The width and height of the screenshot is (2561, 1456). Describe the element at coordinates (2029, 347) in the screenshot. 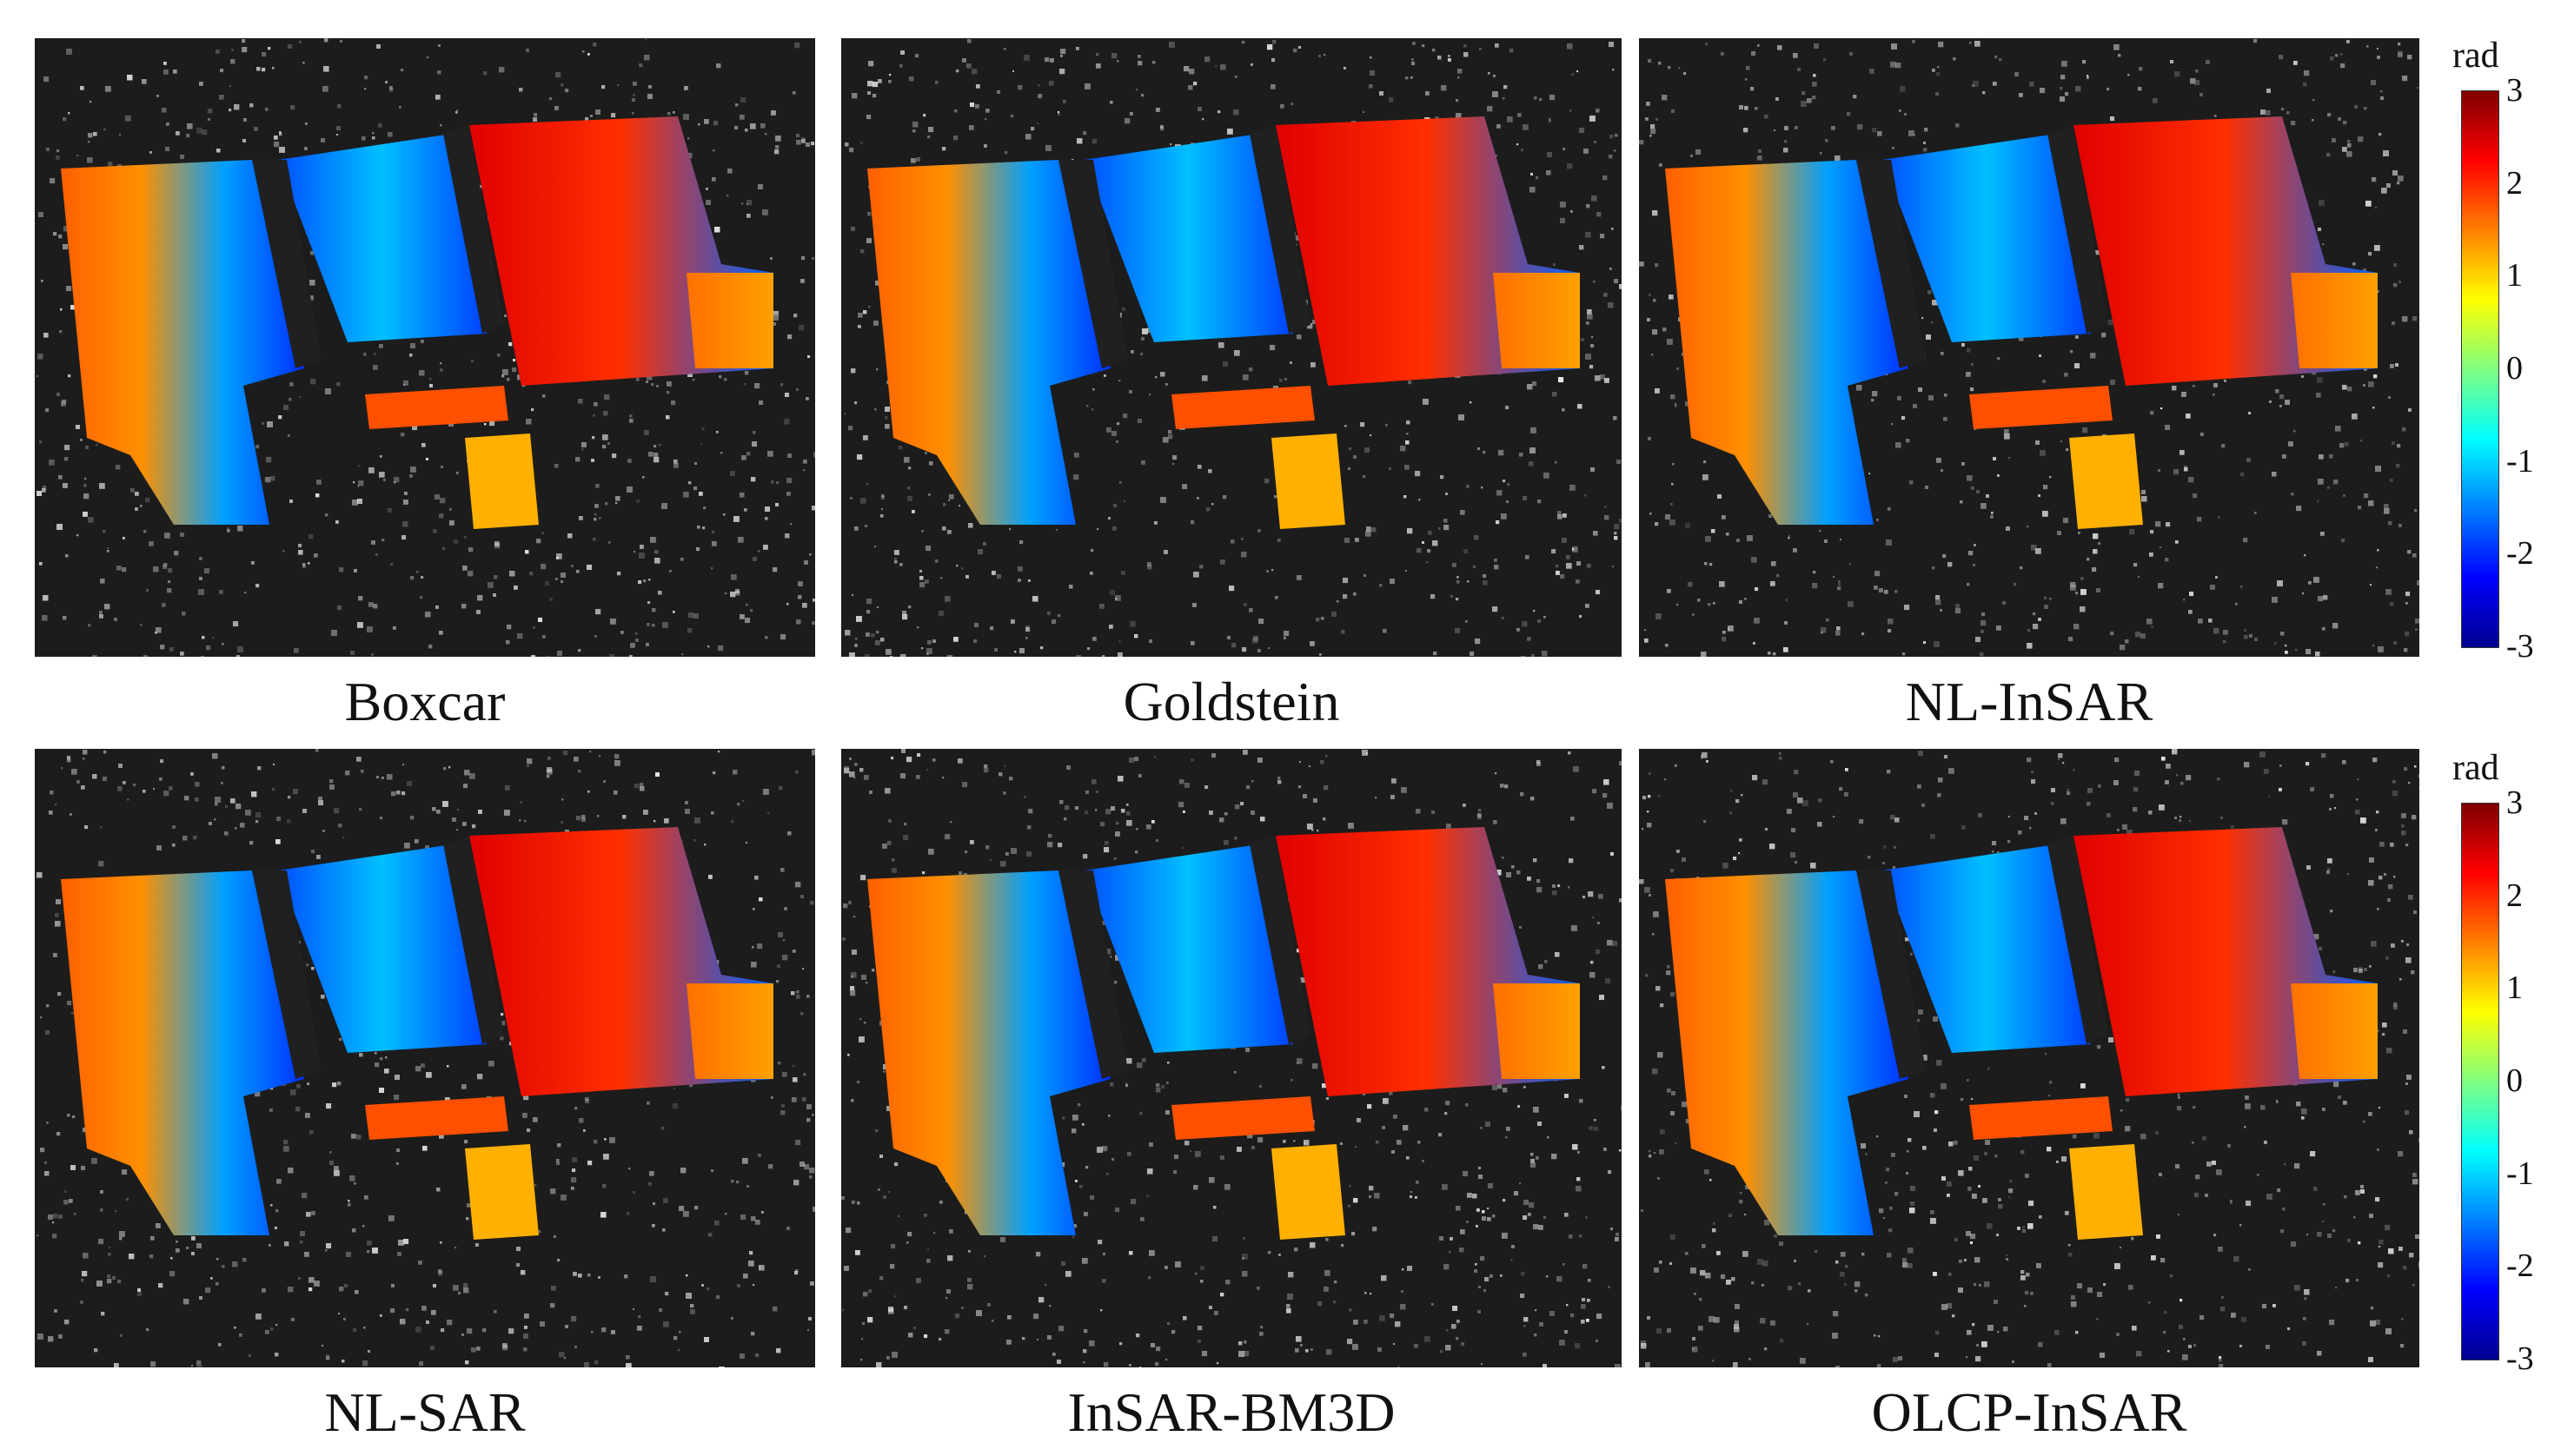

I see `panel-nl-insar` at that location.